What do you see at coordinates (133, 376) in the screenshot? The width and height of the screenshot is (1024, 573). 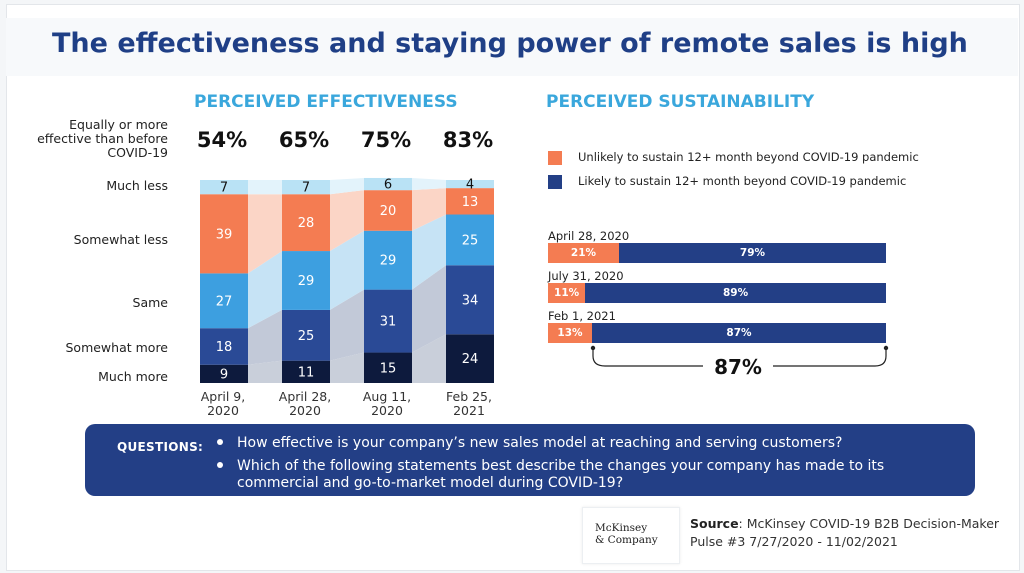 I see `row-label-much-more: Much more` at bounding box center [133, 376].